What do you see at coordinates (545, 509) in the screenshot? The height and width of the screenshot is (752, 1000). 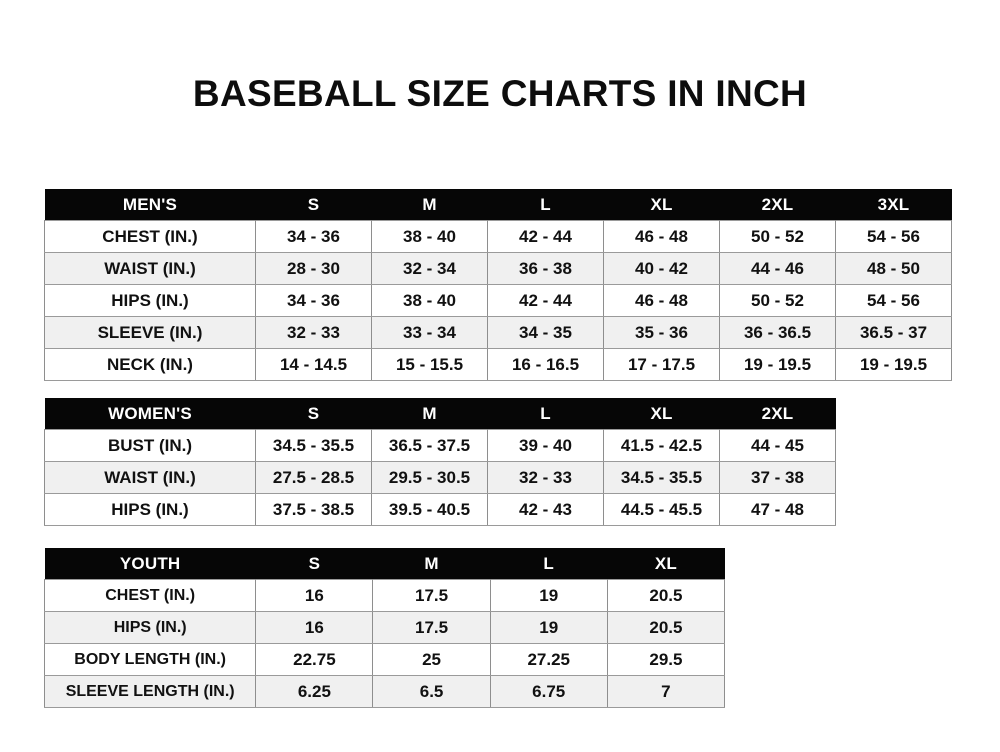 I see `measurement-value: 42 - 43` at bounding box center [545, 509].